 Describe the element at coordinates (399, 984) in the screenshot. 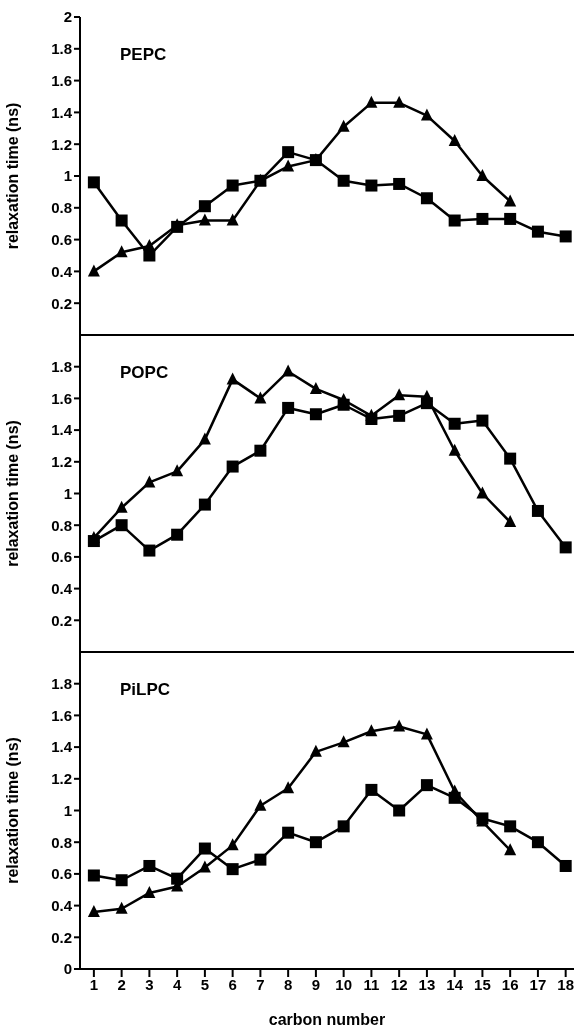

I see `x-tick-label: 12` at that location.